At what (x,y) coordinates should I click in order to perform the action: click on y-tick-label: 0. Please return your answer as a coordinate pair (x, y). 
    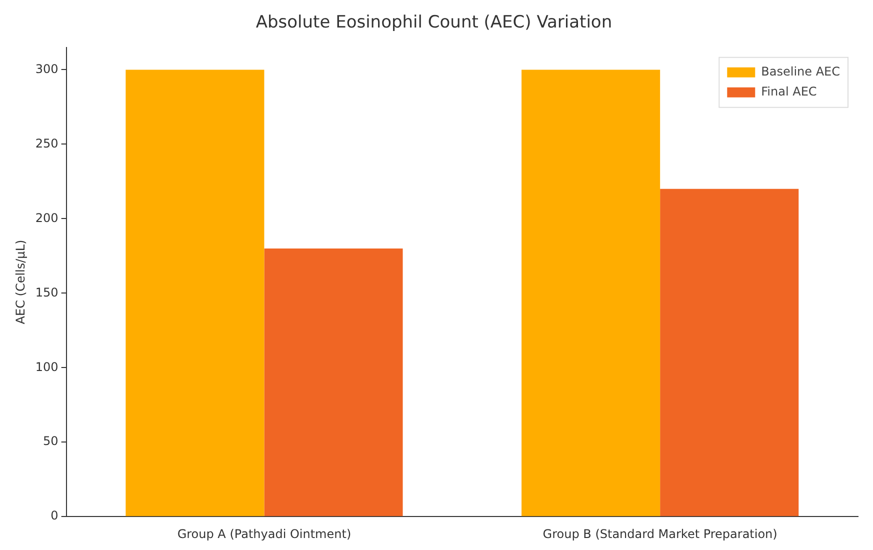
    Looking at the image, I should click on (54, 515).